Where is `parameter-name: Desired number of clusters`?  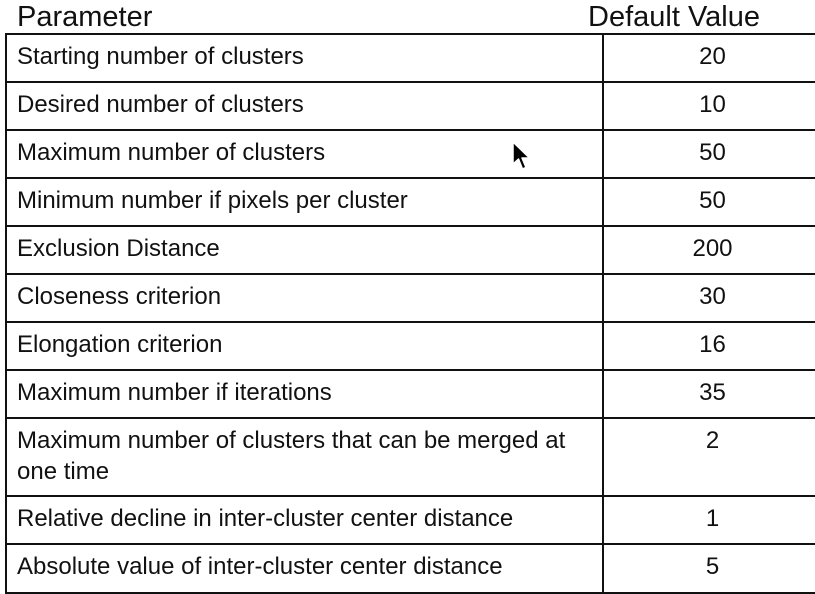
parameter-name: Desired number of clusters is located at coordinates (304, 106).